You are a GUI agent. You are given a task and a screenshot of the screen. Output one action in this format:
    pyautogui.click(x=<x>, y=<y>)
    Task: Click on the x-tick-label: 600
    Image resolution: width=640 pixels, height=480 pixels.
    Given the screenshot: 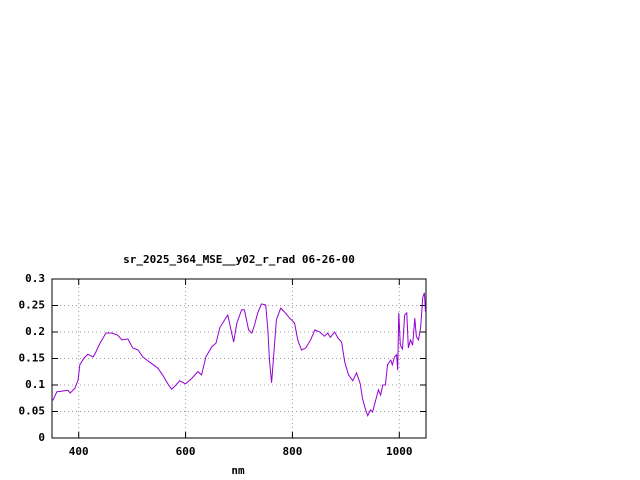 What is the action you would take?
    pyautogui.click(x=186, y=451)
    